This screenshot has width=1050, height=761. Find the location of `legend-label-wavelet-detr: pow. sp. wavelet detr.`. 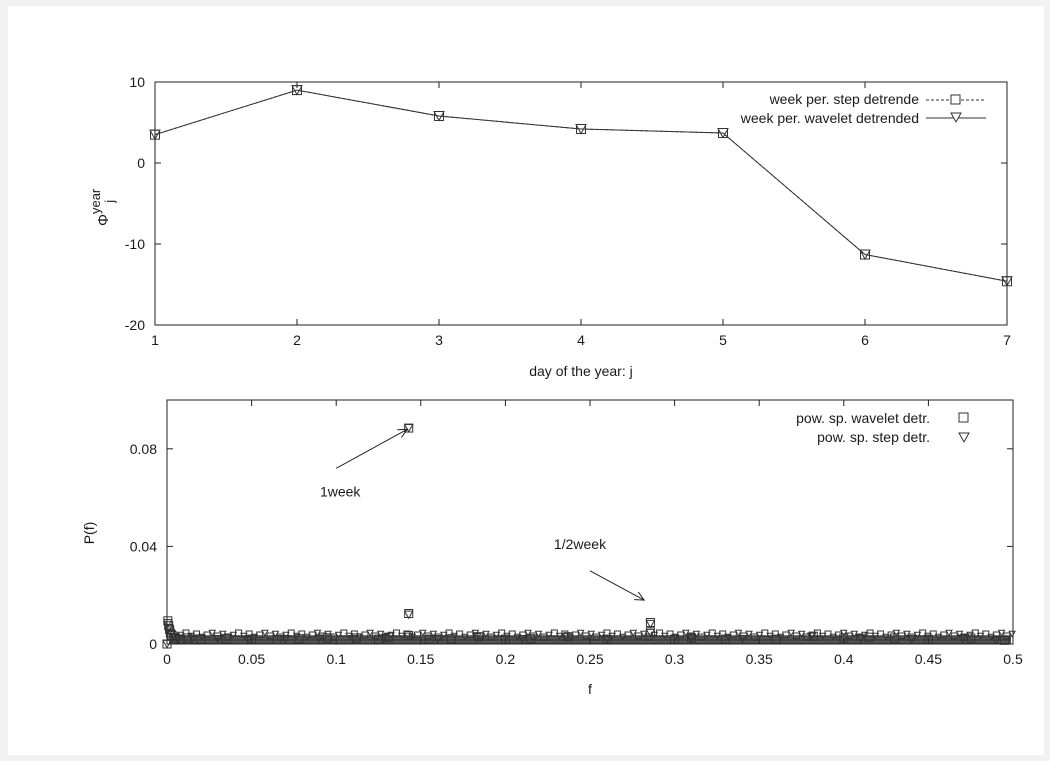

legend-label-wavelet-detr: pow. sp. wavelet detr. is located at coordinates (863, 418).